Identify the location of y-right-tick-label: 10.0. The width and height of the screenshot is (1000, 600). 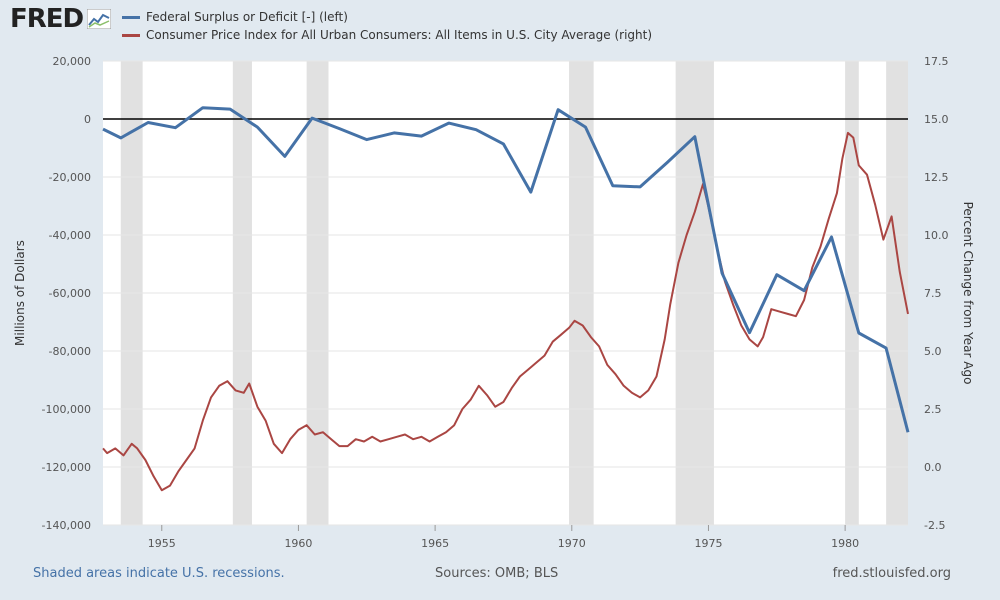
(936, 235).